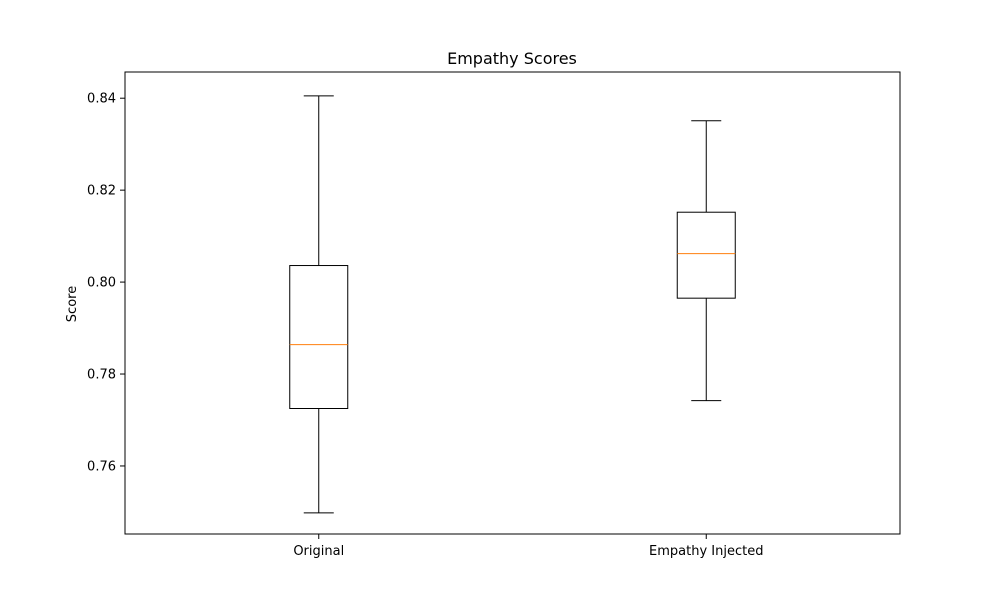 Image resolution: width=1000 pixels, height=600 pixels. Describe the element at coordinates (706, 551) in the screenshot. I see `x-tick-label: Empathy Injected` at that location.